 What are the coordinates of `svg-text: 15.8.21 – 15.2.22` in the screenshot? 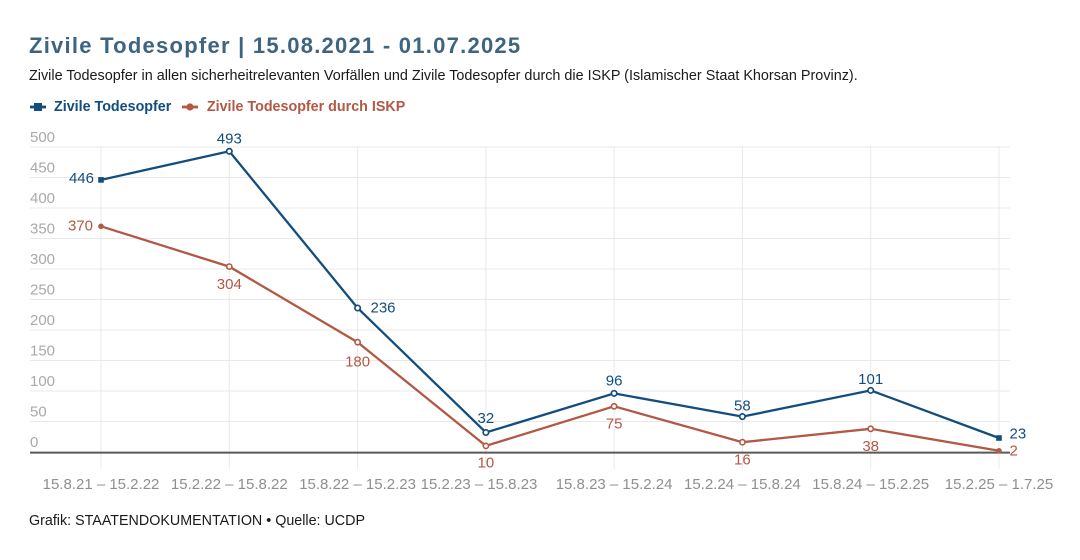 It's located at (101, 484).